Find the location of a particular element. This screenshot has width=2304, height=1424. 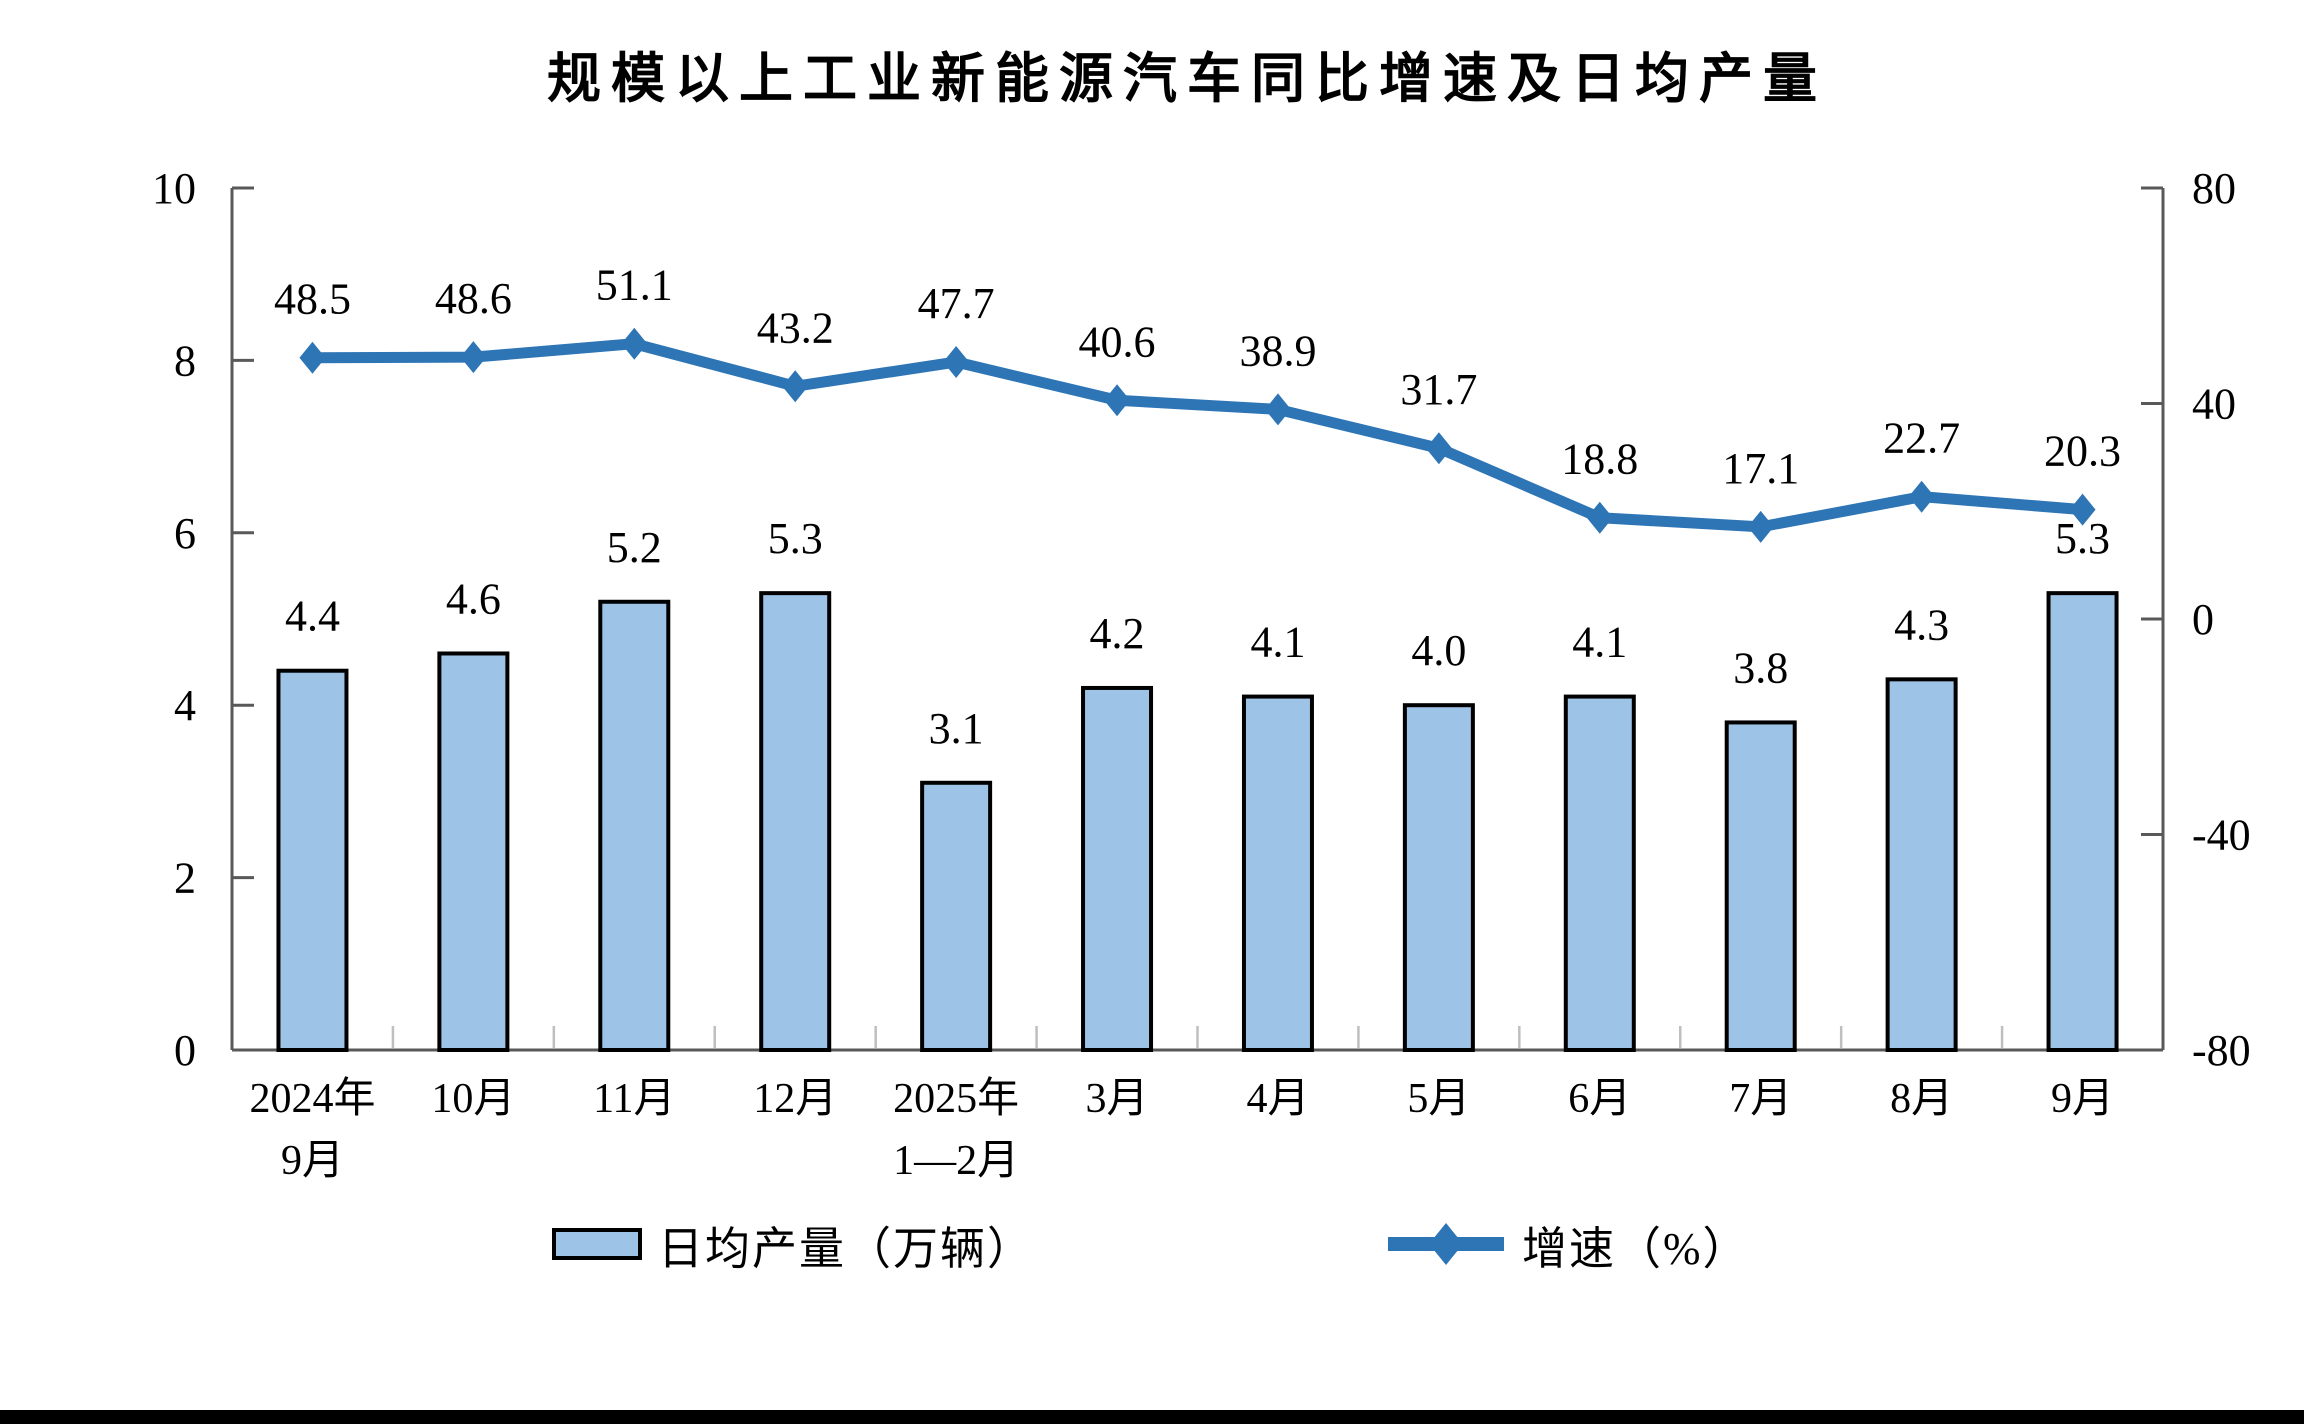

x-axis-category-label: 8月 is located at coordinates (1921, 1099).